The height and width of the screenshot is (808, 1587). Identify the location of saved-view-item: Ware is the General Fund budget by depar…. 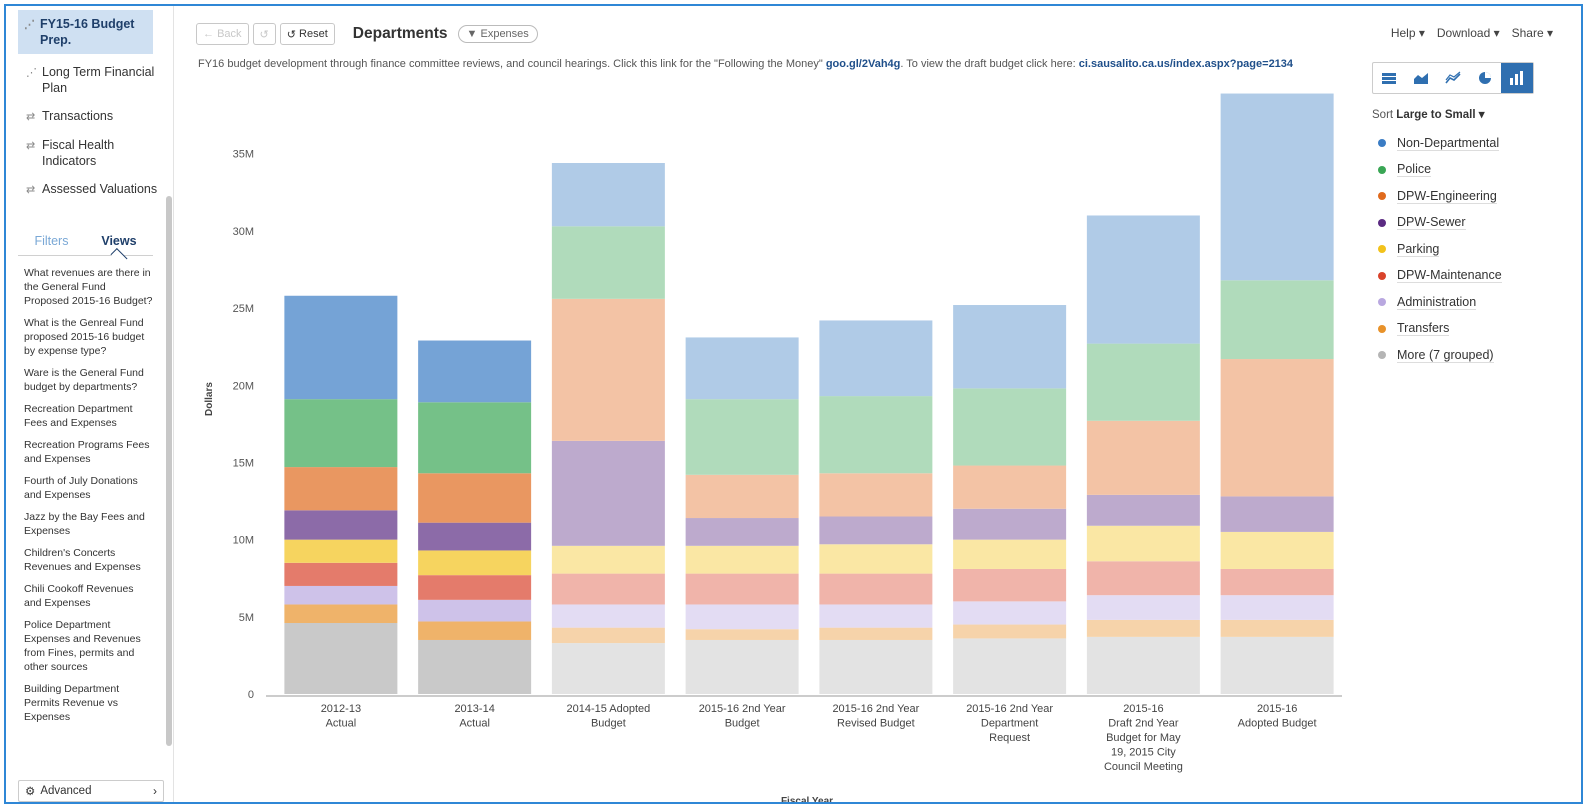
(84, 380).